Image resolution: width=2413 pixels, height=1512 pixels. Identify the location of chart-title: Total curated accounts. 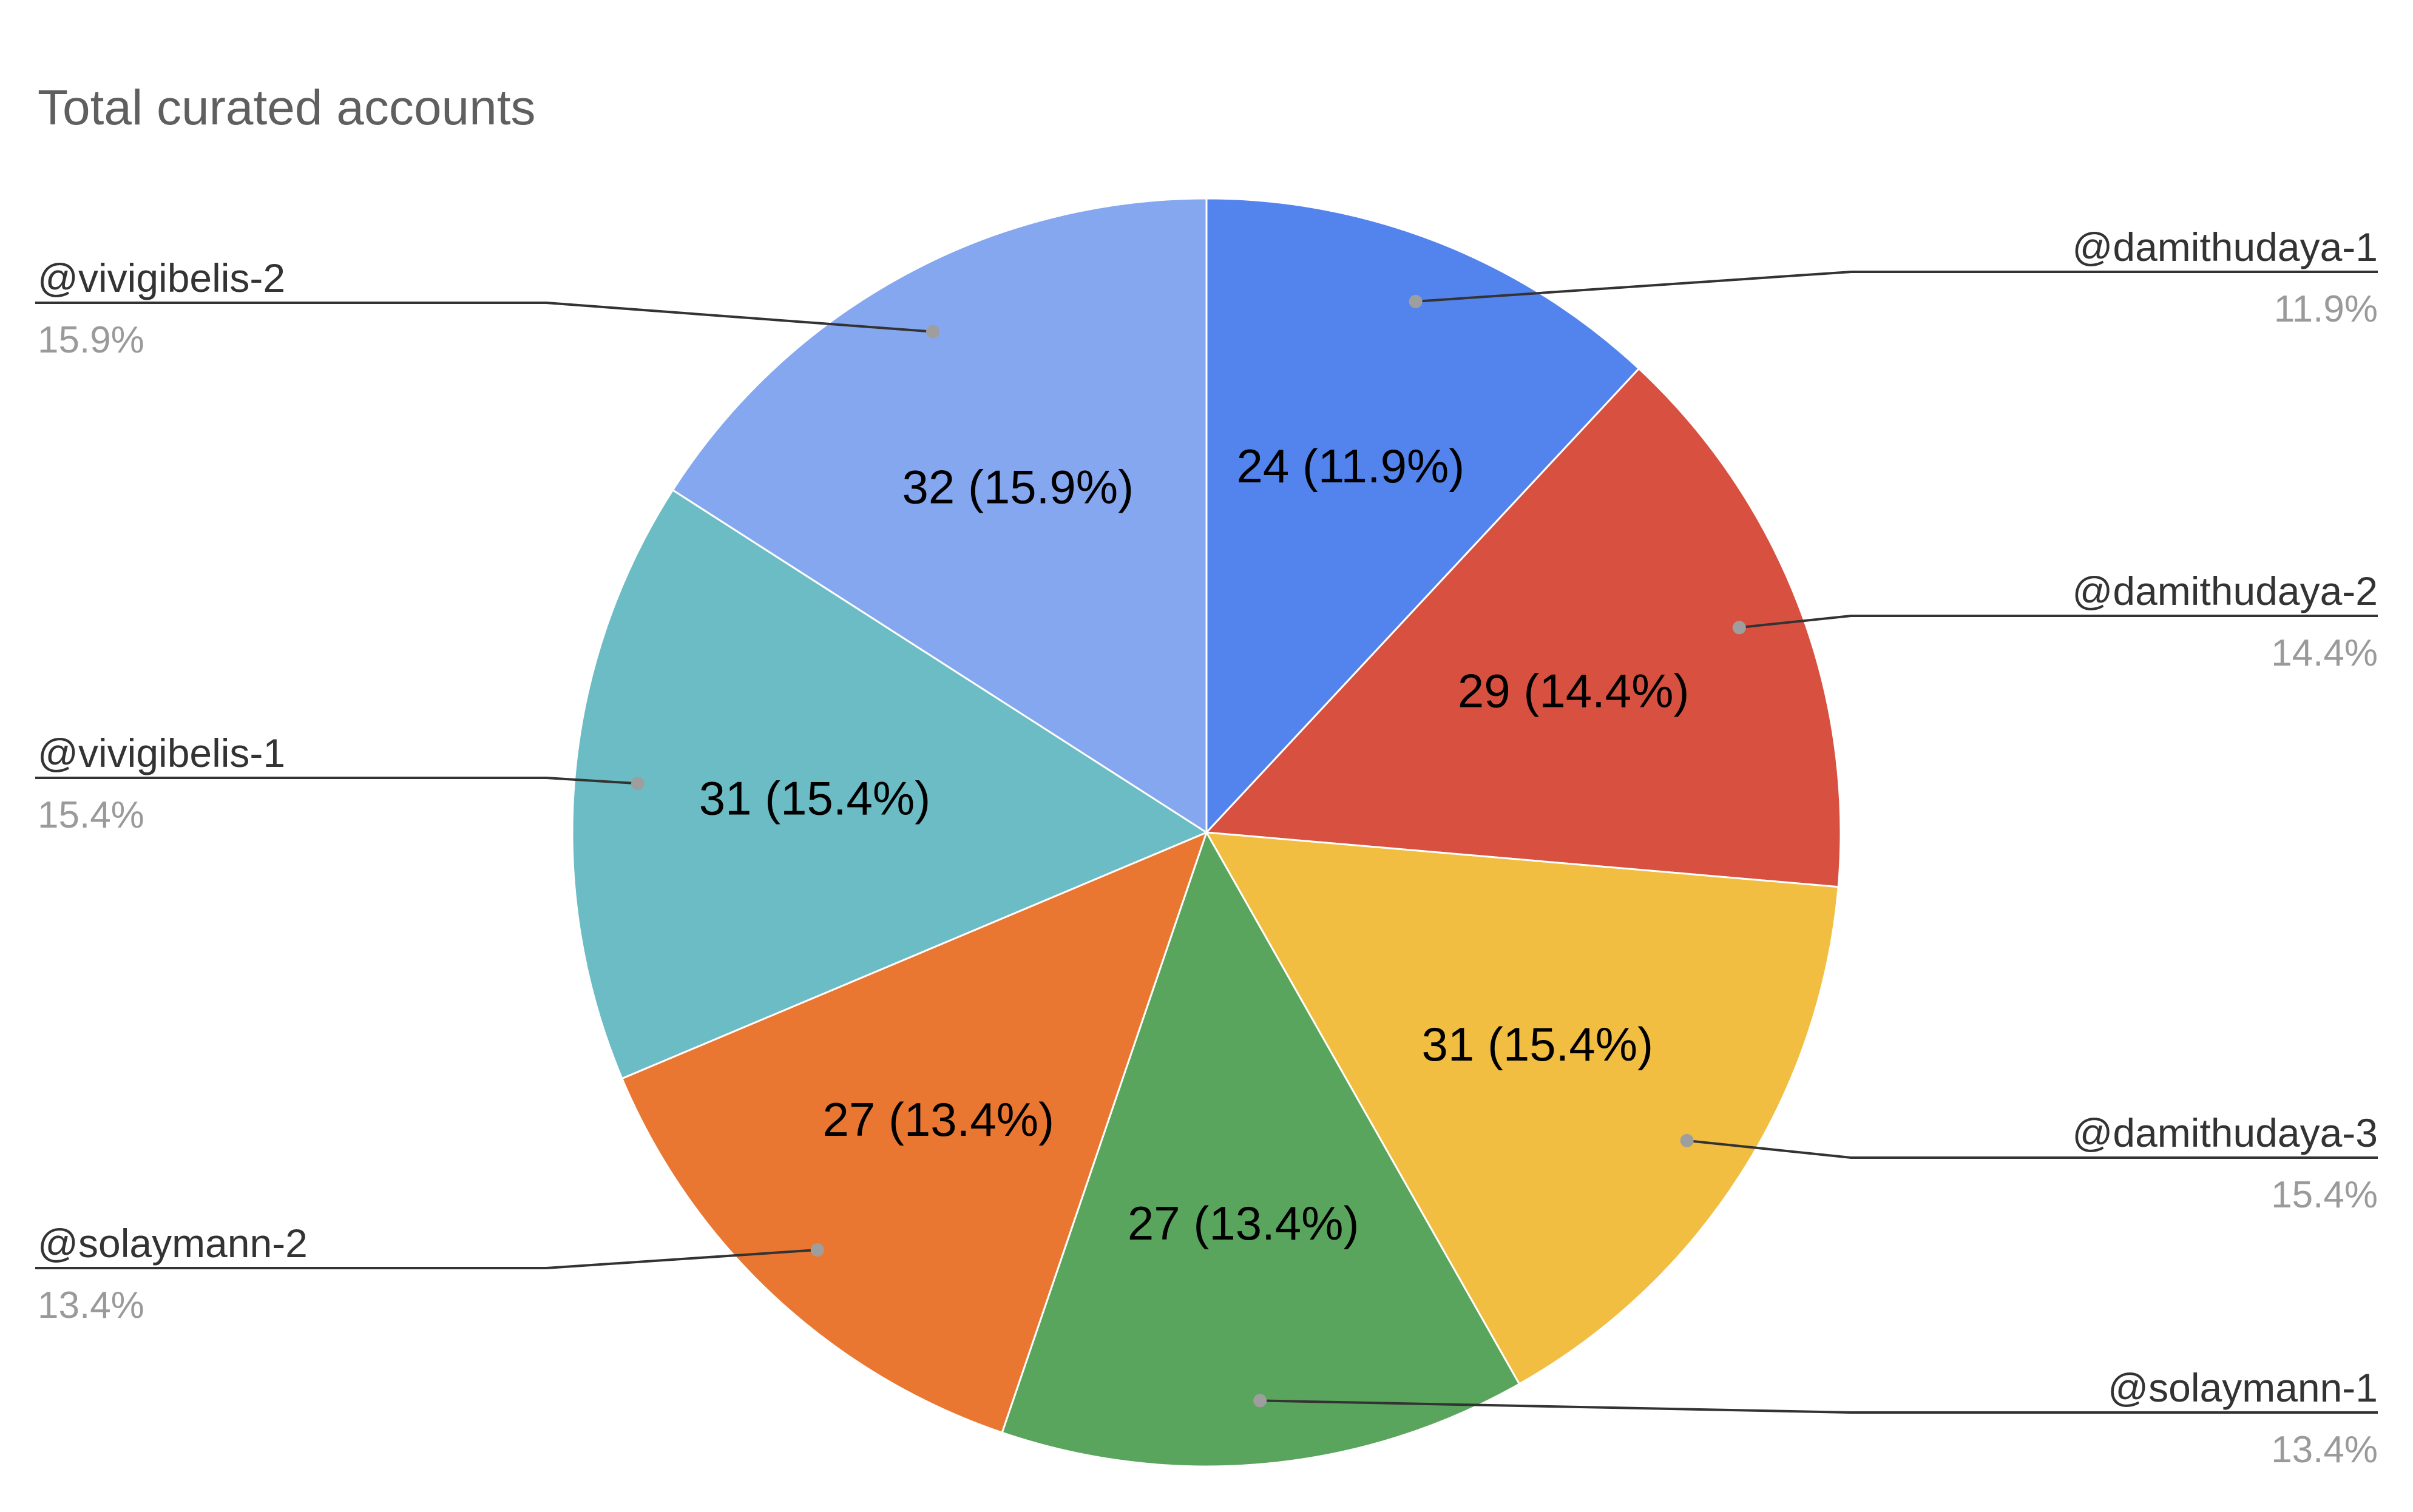
(286, 107).